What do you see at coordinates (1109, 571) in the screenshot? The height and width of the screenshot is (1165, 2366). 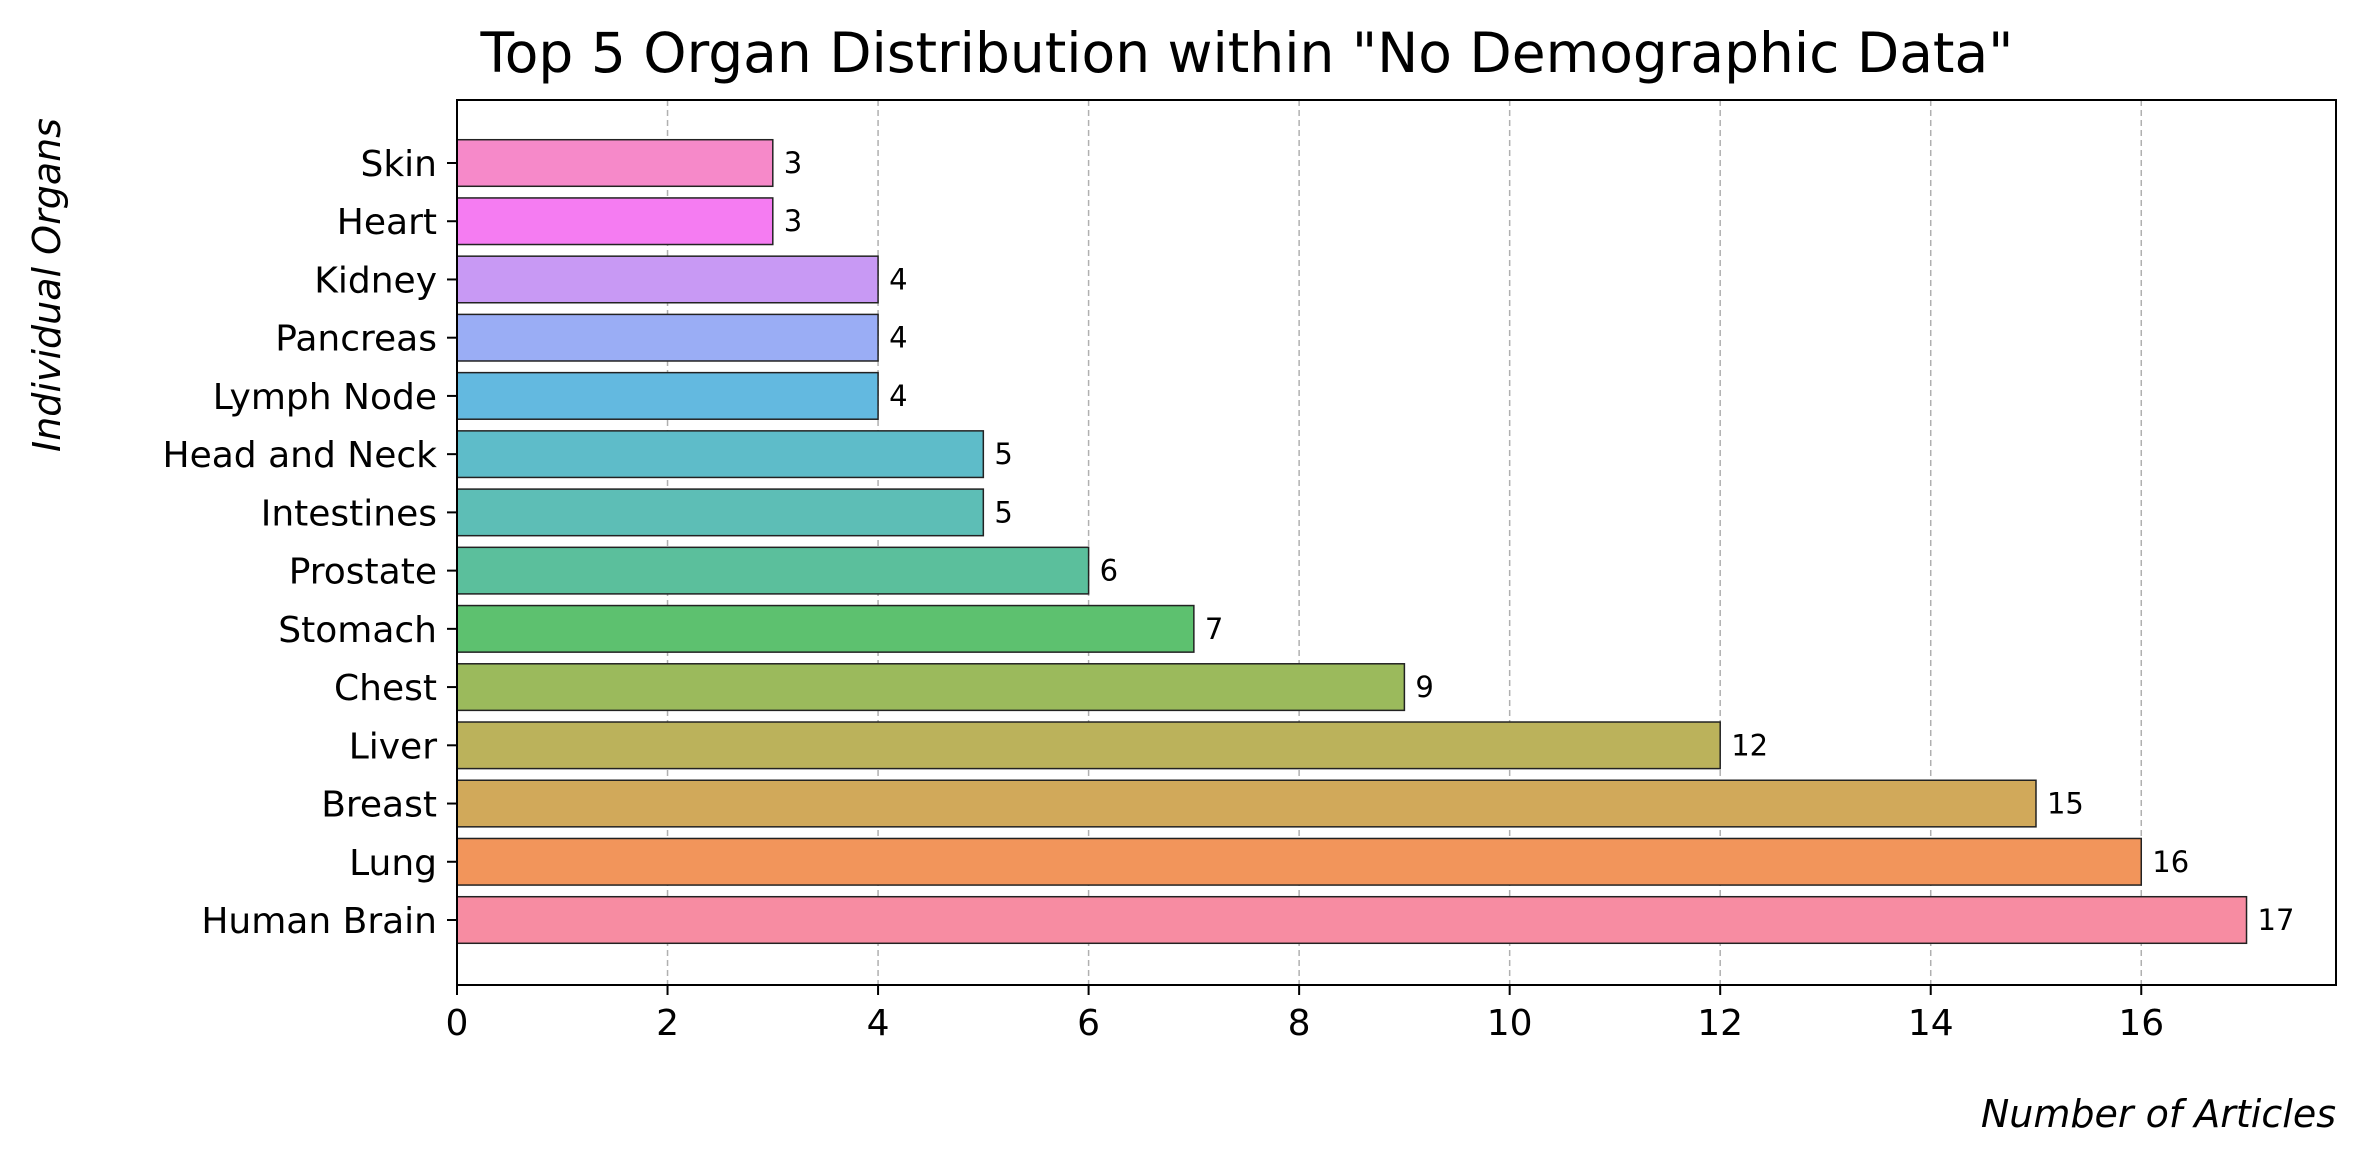 I see `bar-value-label: 6` at bounding box center [1109, 571].